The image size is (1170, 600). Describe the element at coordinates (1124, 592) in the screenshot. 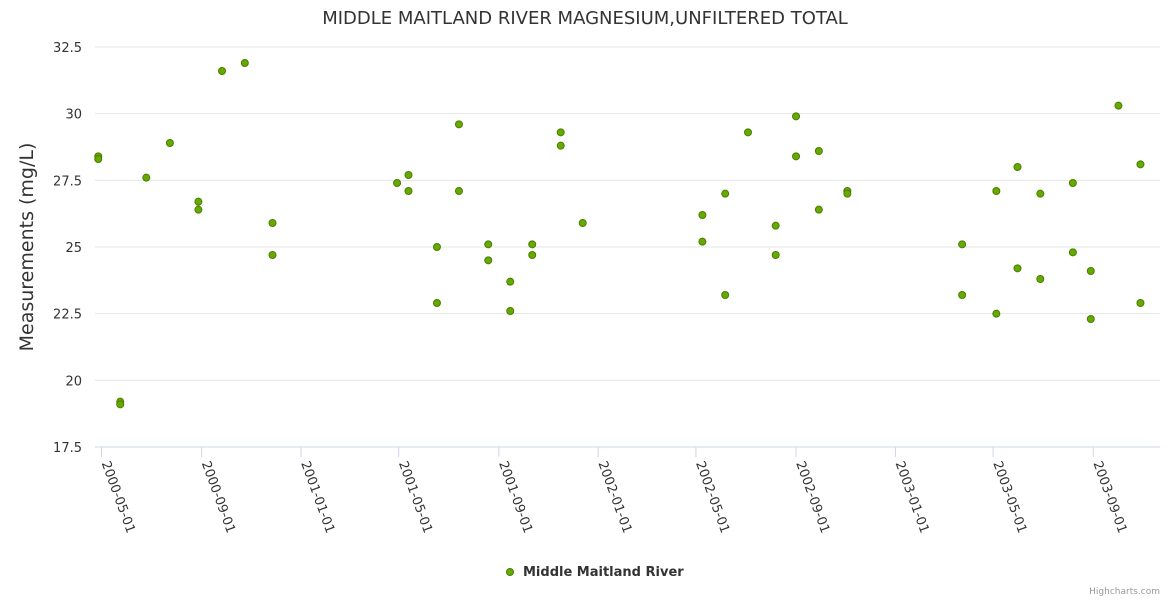

I see `credits-link: Highcharts.com` at that location.